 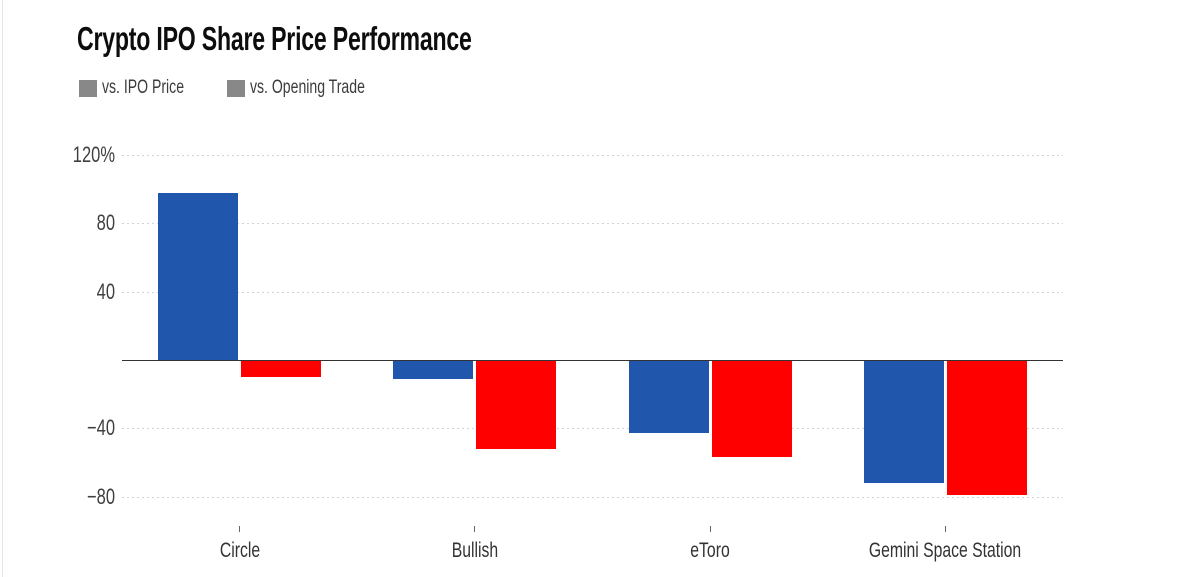 I want to click on bar-circle-vs-ipo-price, so click(x=198, y=276).